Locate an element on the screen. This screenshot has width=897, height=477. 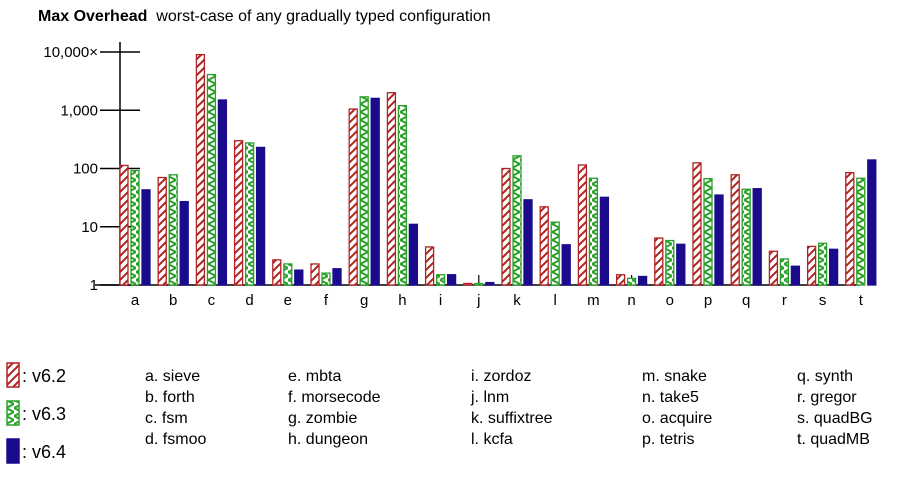
y-tick-label: 10 is located at coordinates (89, 227).